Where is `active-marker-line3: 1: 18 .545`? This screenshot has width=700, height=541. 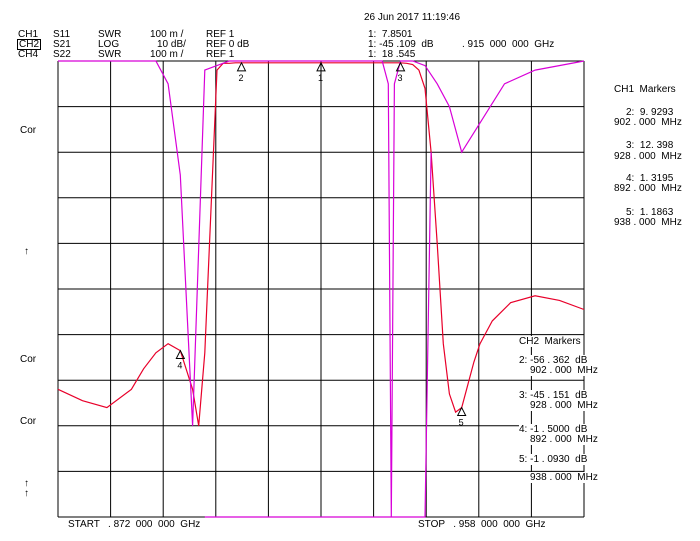 active-marker-line3: 1: 18 .545 is located at coordinates (392, 54).